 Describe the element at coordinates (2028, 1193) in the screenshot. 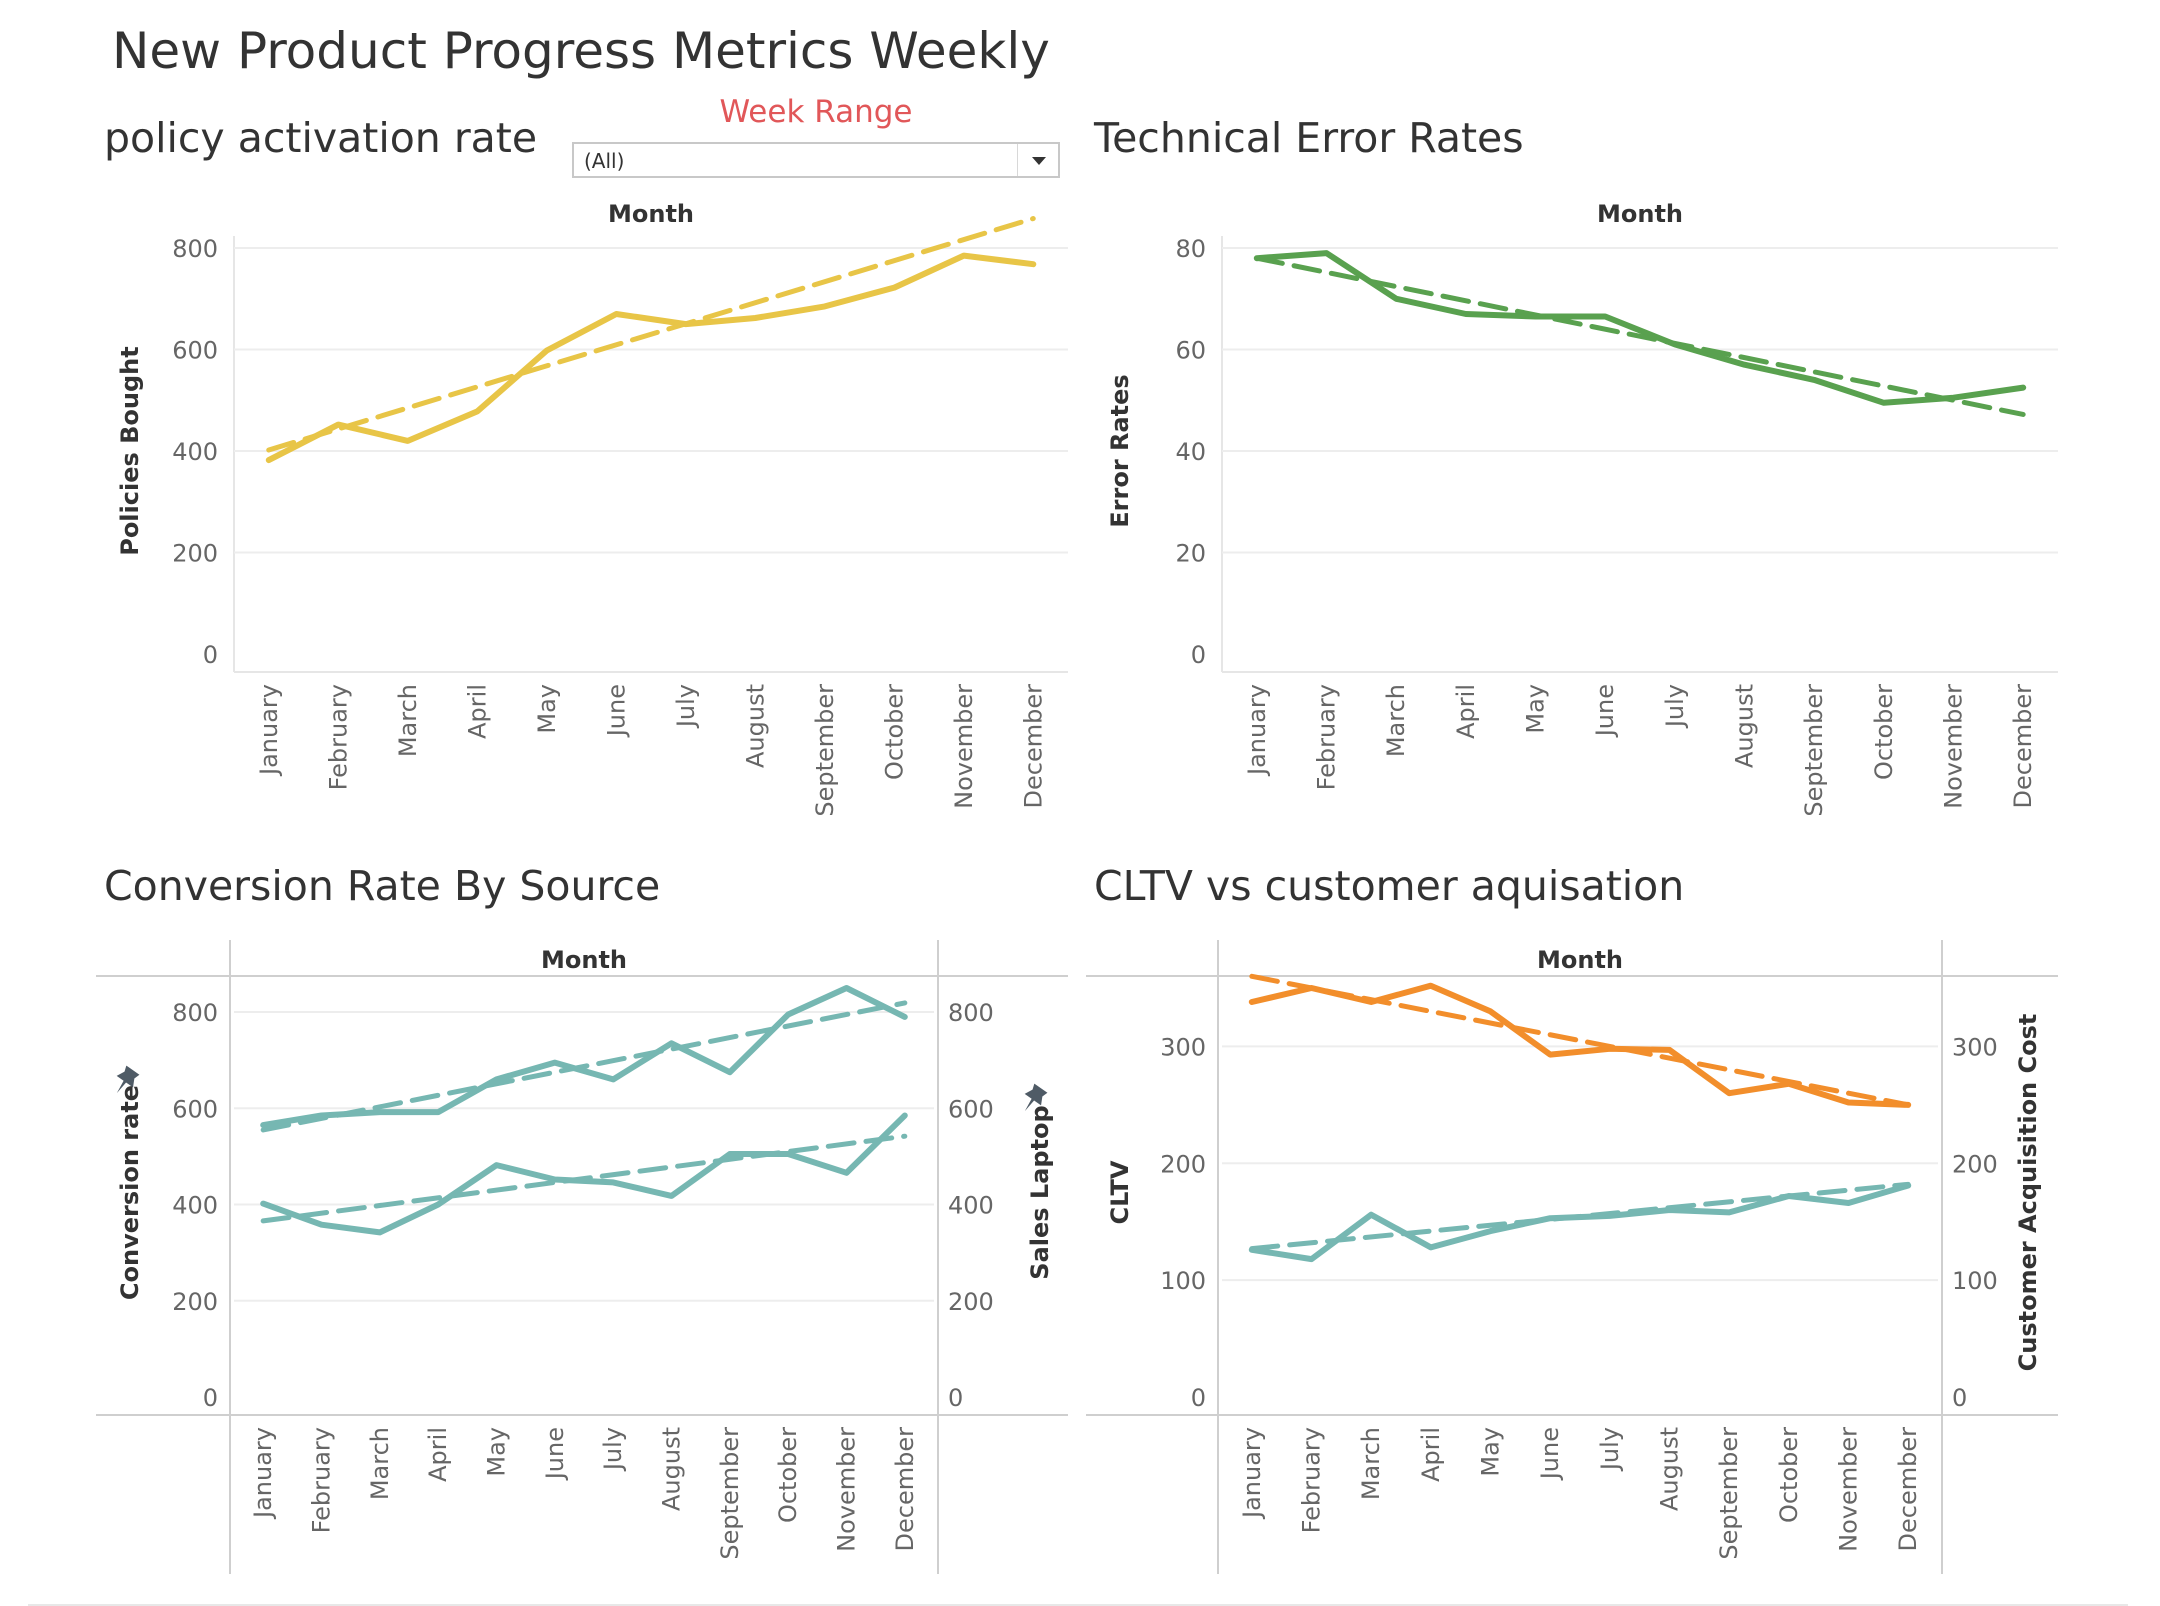

I see `y2-axis-label: Customer Acquisition Cost` at that location.